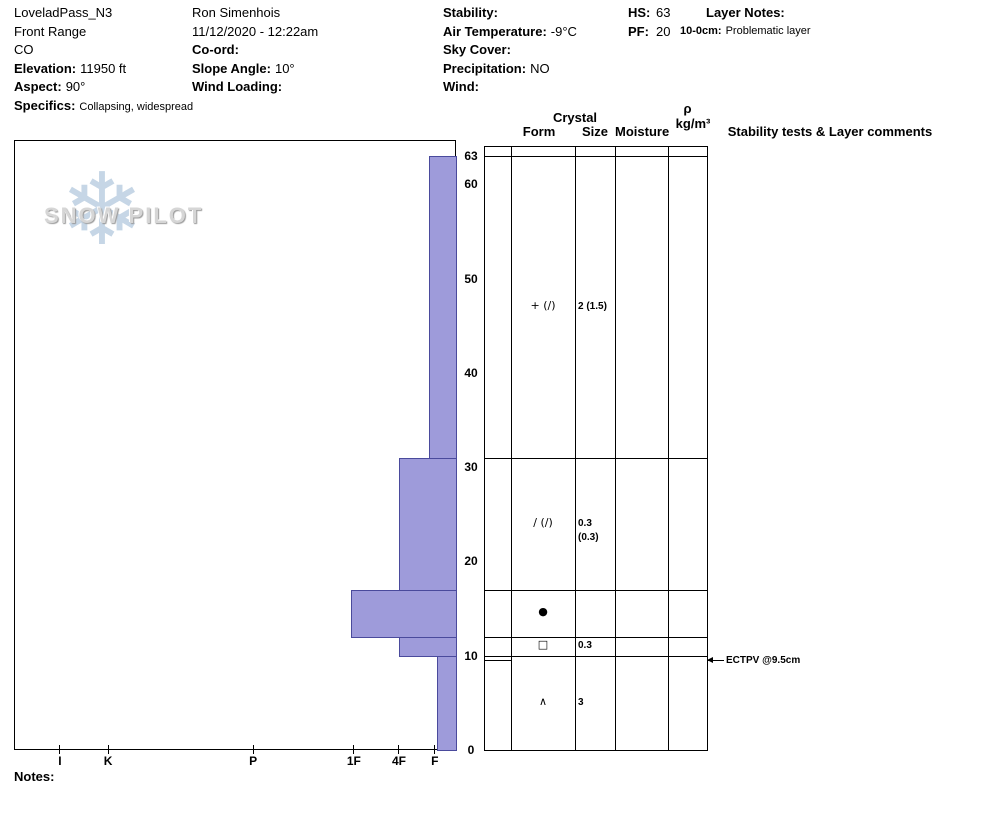  Describe the element at coordinates (763, 660) in the screenshot. I see `stability-test-label: ECTPV @9.5cm` at that location.